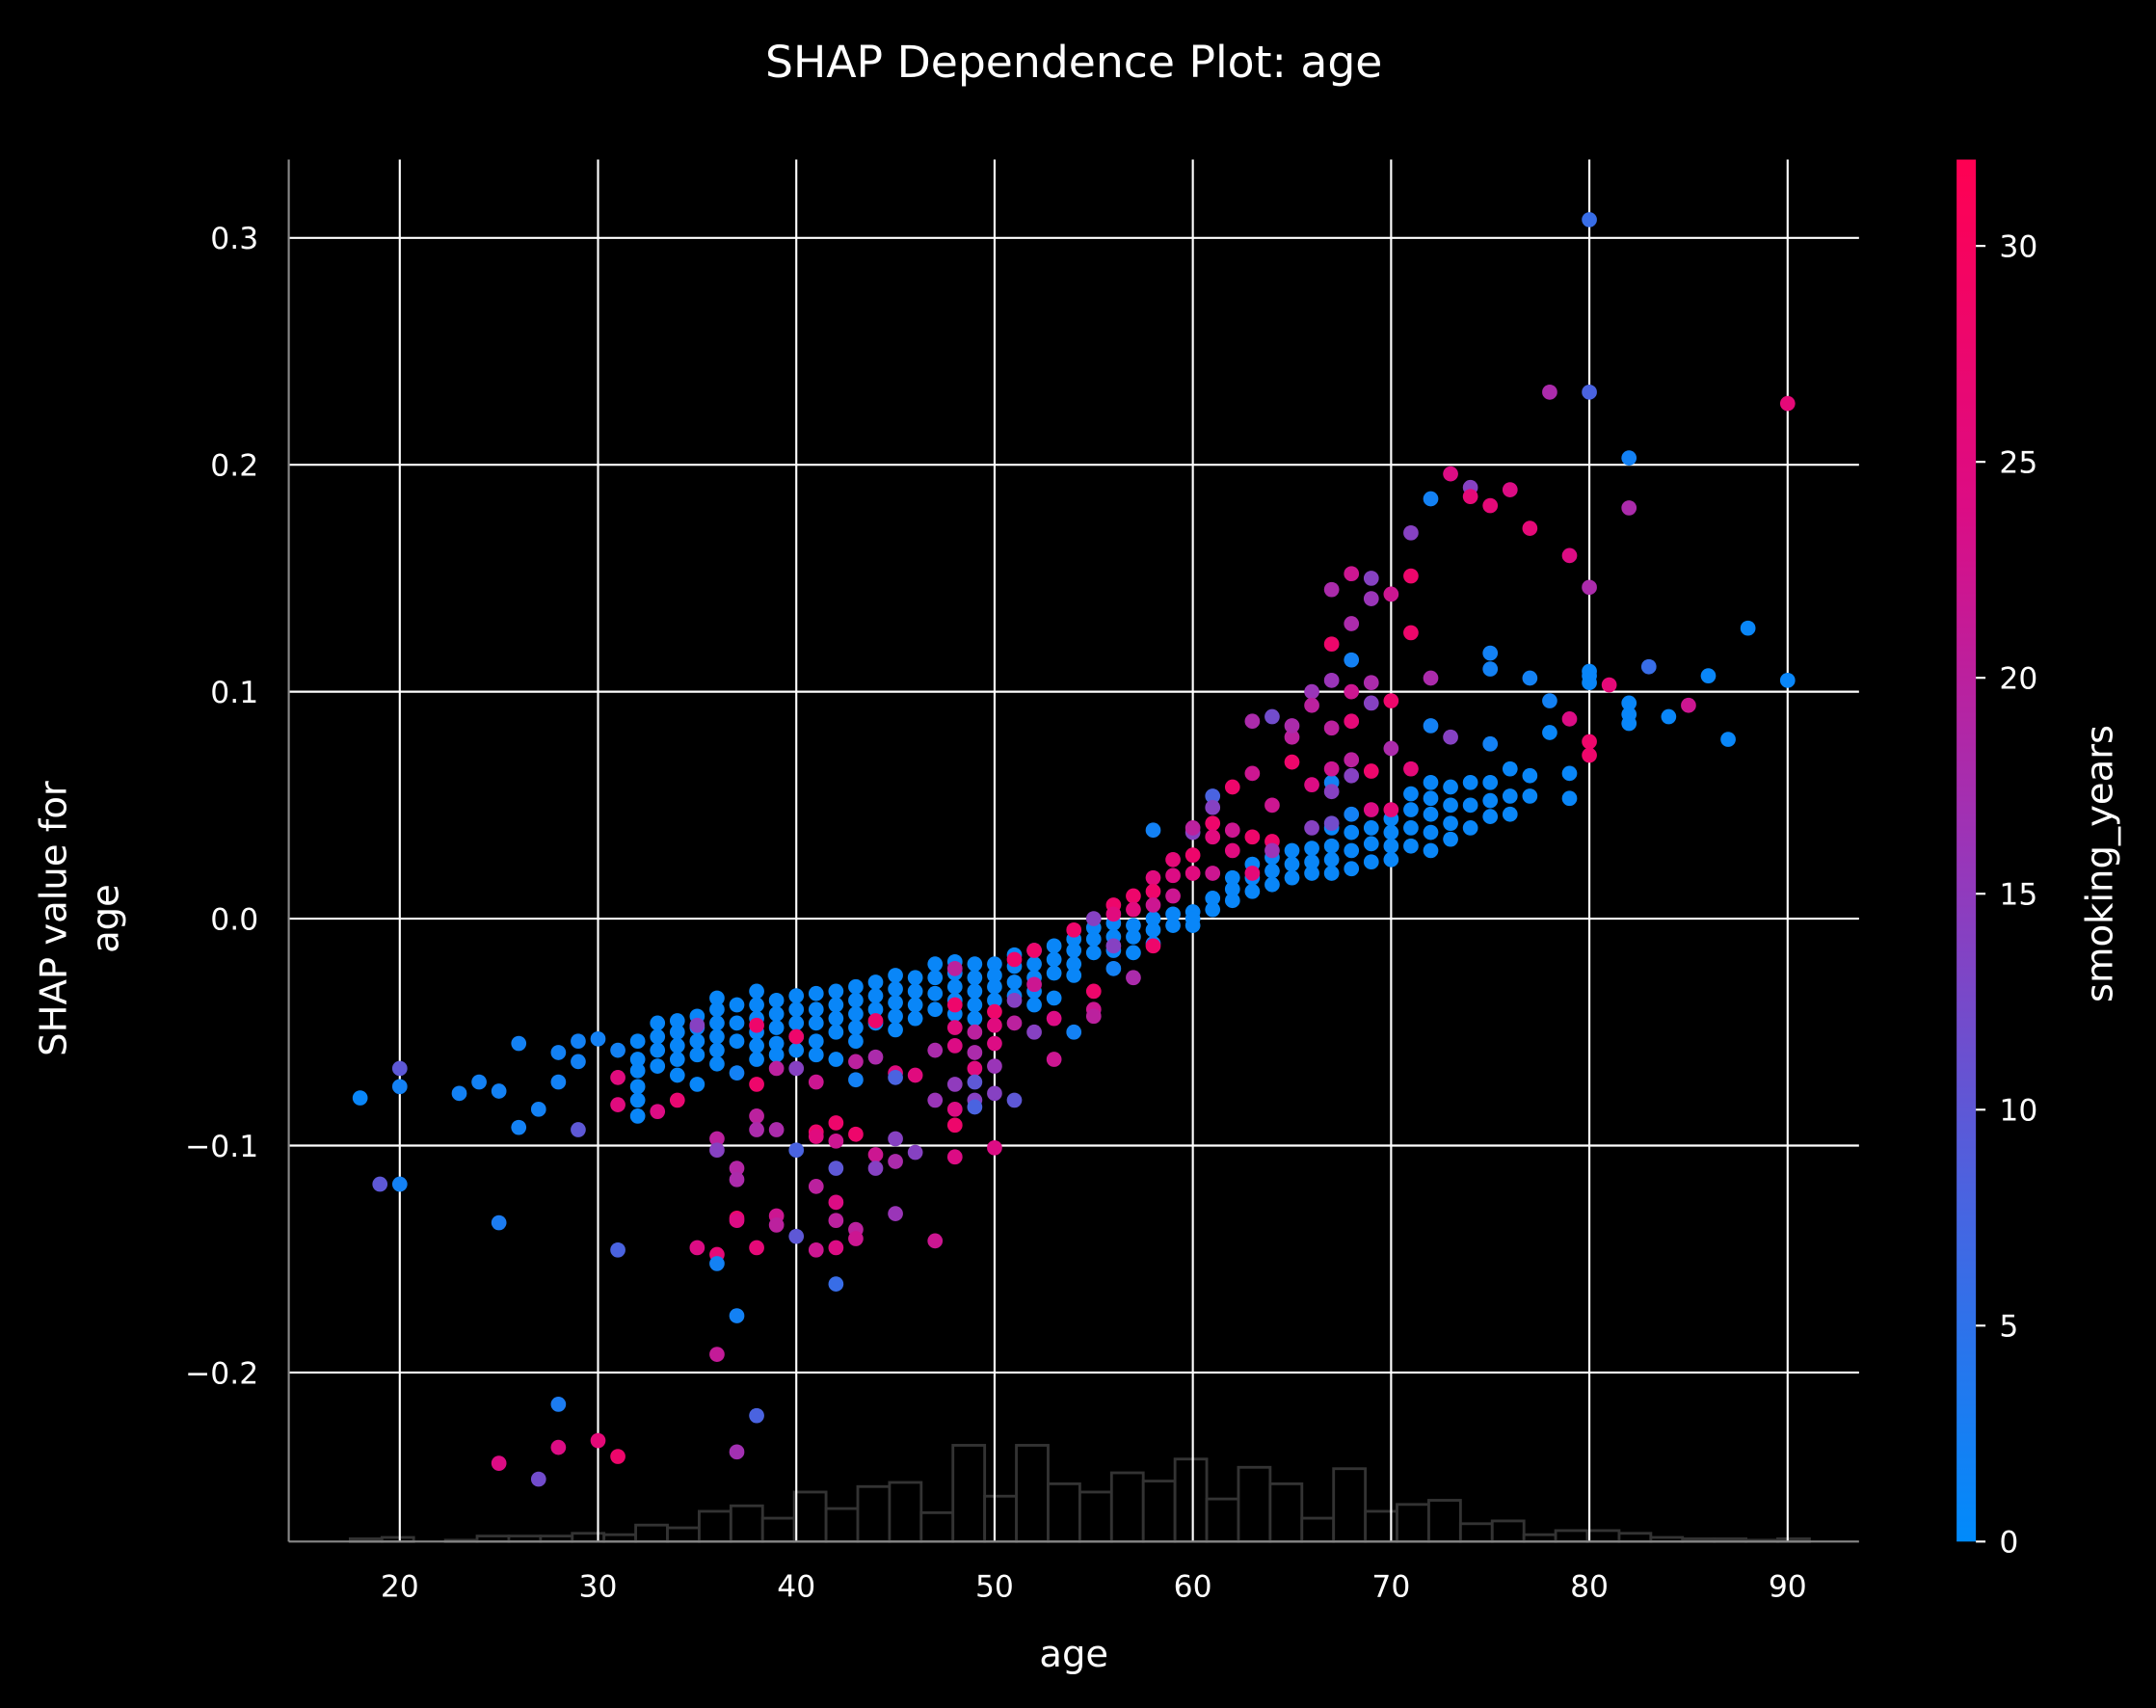 The image size is (2156, 1708). I want to click on y-tick-label: 0.2, so click(234, 466).